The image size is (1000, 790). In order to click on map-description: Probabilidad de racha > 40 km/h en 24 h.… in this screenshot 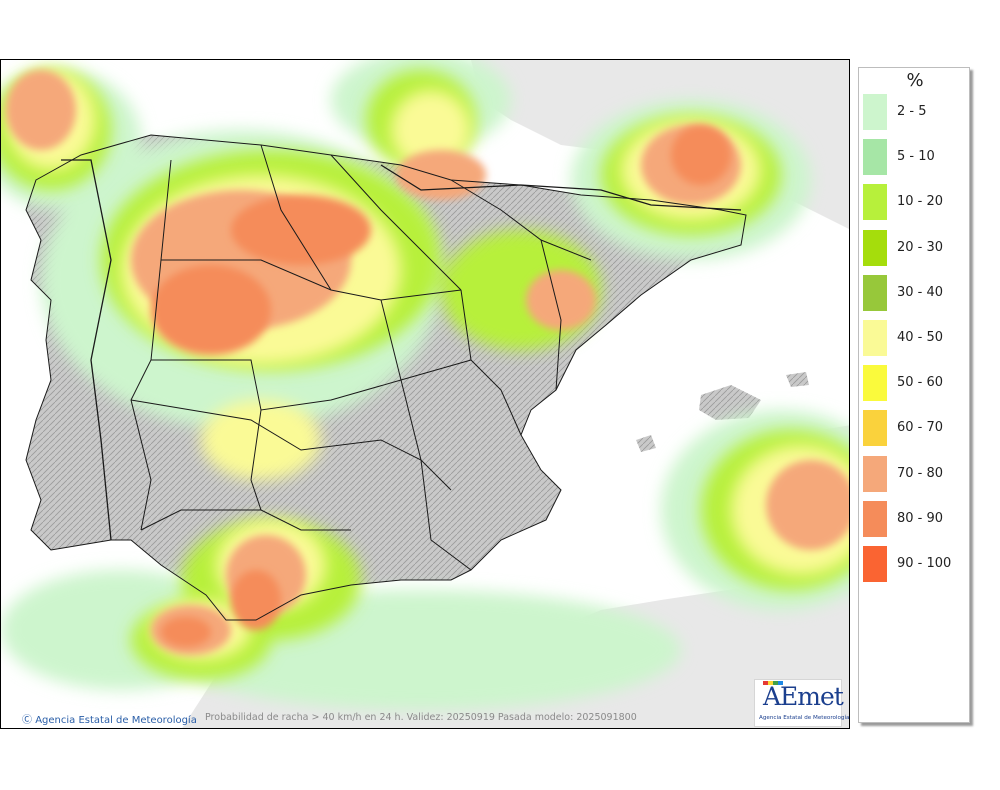, I will do `click(421, 717)`.